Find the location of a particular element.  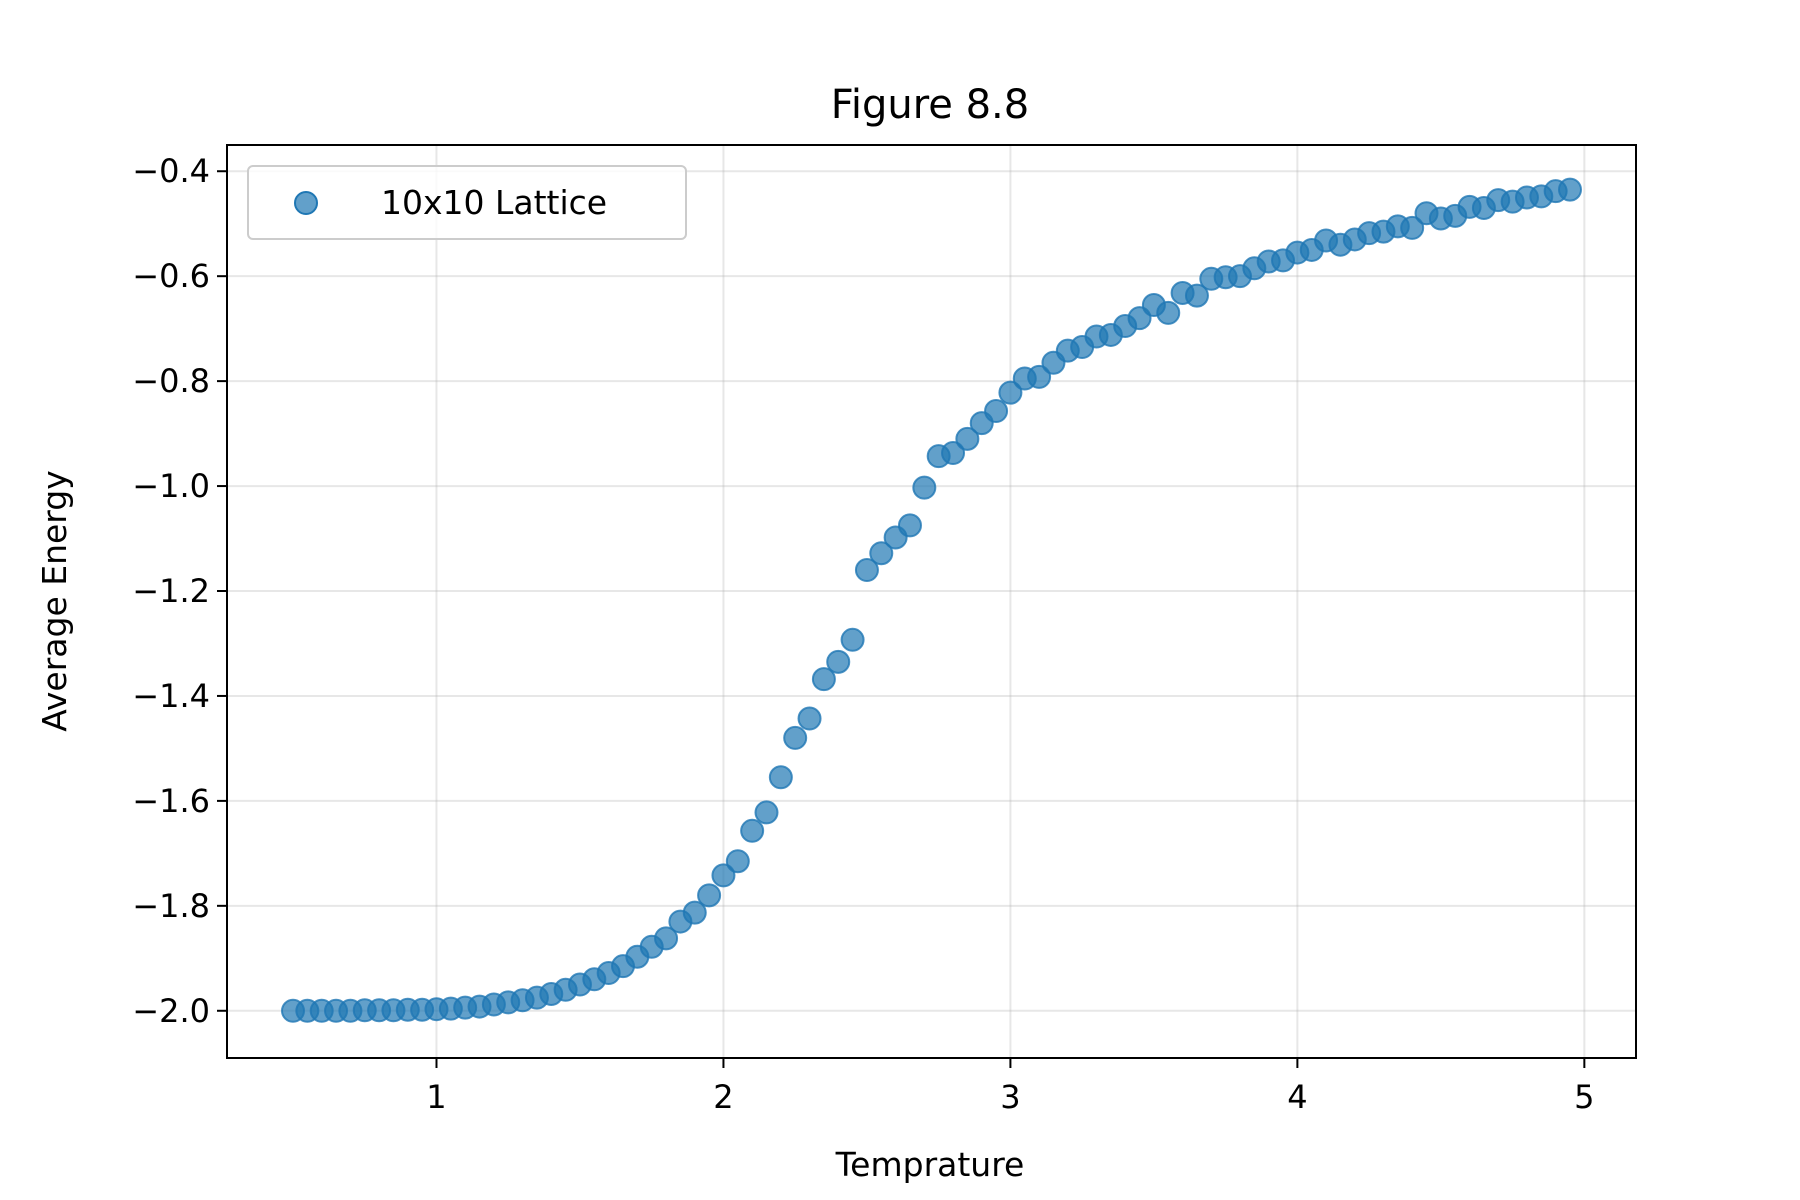

legend: 10x10 Lattice is located at coordinates (467, 202).